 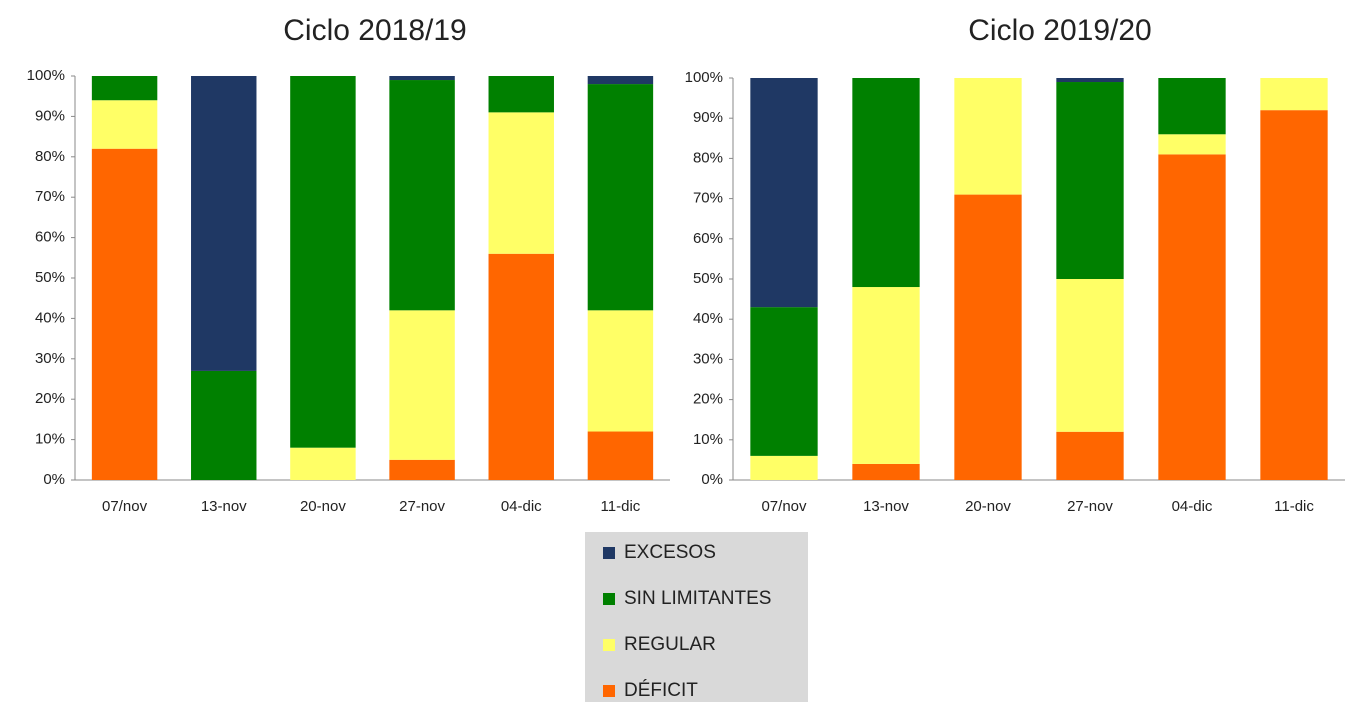 What do you see at coordinates (1059, 30) in the screenshot?
I see `chart-title: Ciclo 2019/20` at bounding box center [1059, 30].